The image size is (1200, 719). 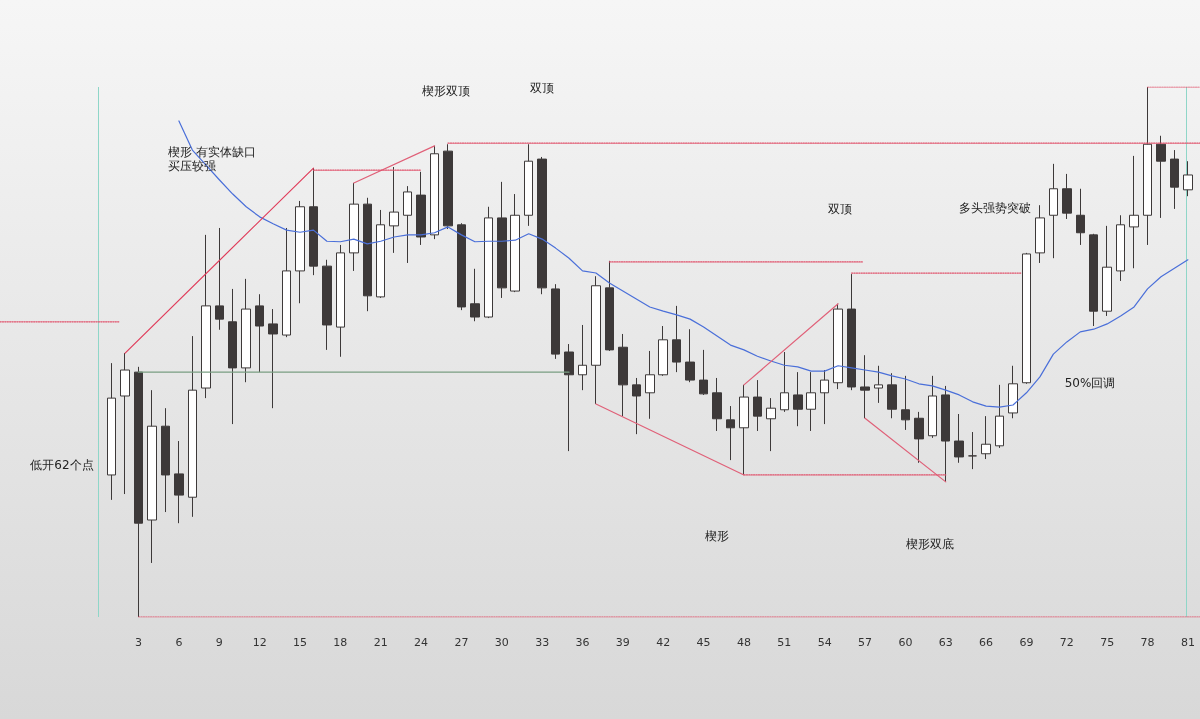 I want to click on annotation: 低开62个点, so click(x=62, y=465).